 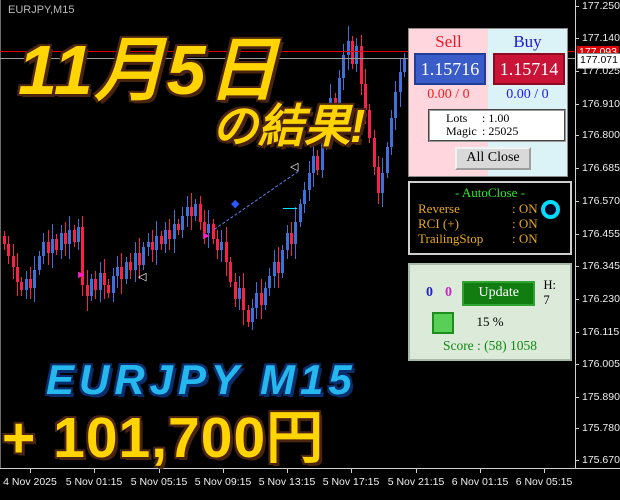 I want to click on lots-label: Lots, so click(x=457, y=118).